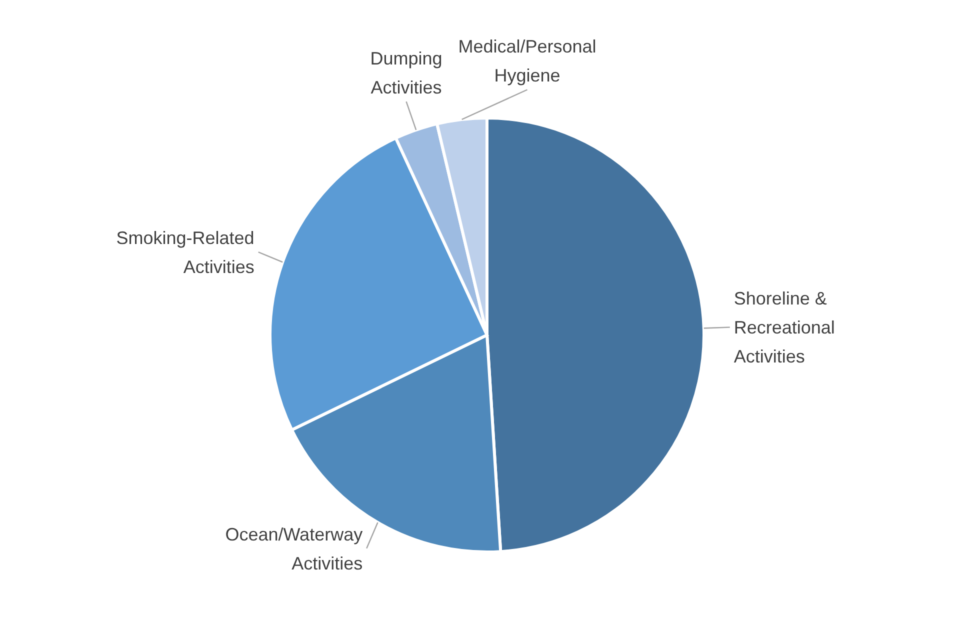 The image size is (958, 618). I want to click on slice-label: Shoreline & Recreational Activities, so click(784, 327).